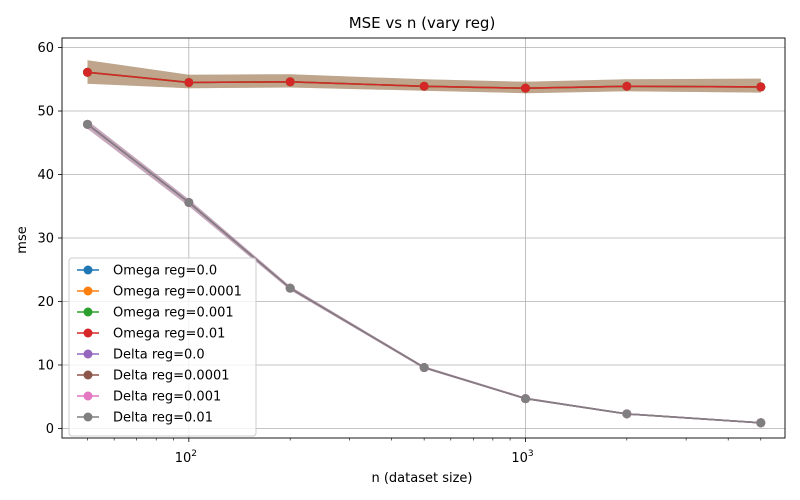 Image resolution: width=800 pixels, height=500 pixels. I want to click on x-tick-exponent: 2, so click(194, 454).